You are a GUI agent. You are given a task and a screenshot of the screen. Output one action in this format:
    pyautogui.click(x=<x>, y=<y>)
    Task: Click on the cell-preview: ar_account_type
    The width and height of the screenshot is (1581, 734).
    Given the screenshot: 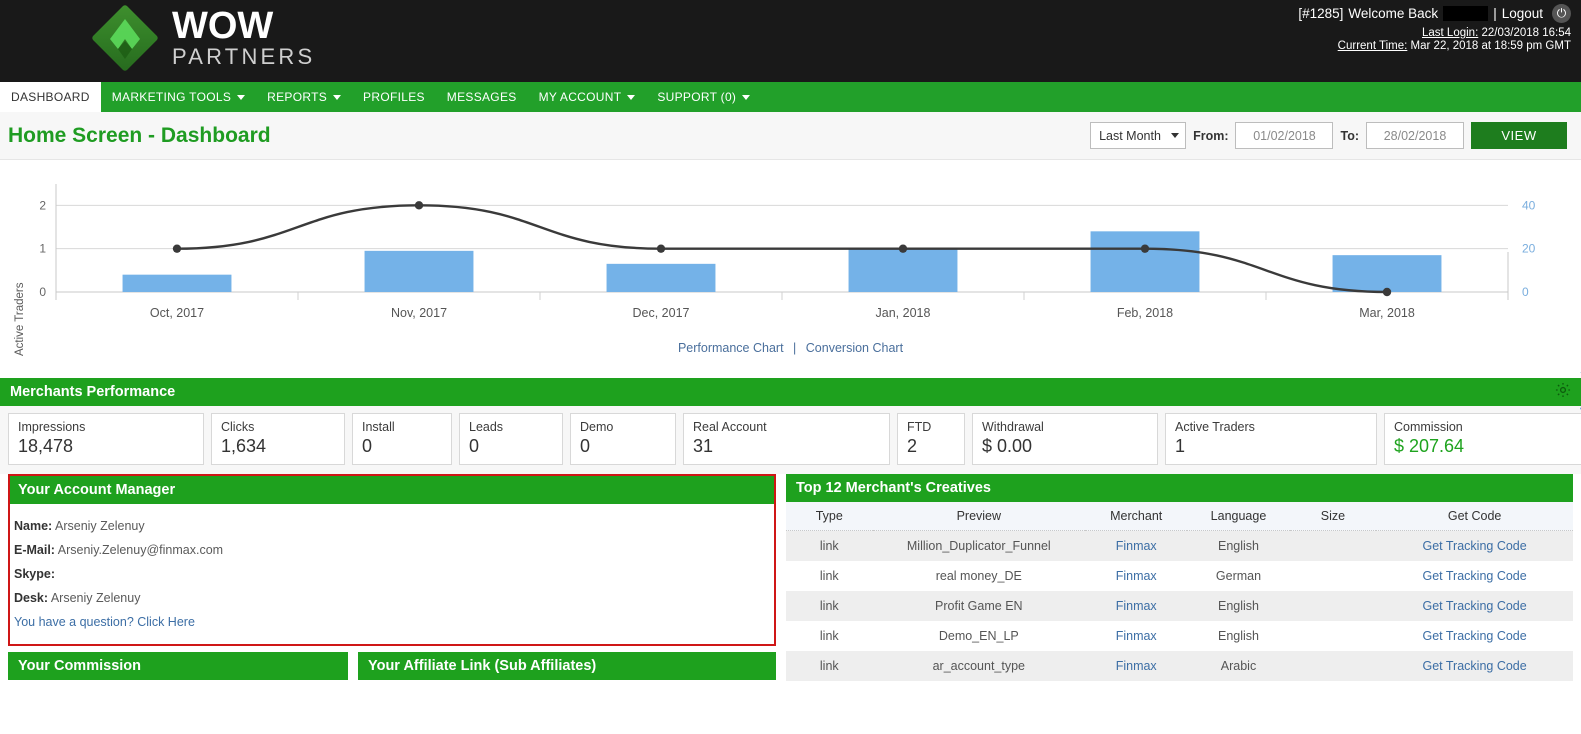 What is the action you would take?
    pyautogui.click(x=979, y=666)
    